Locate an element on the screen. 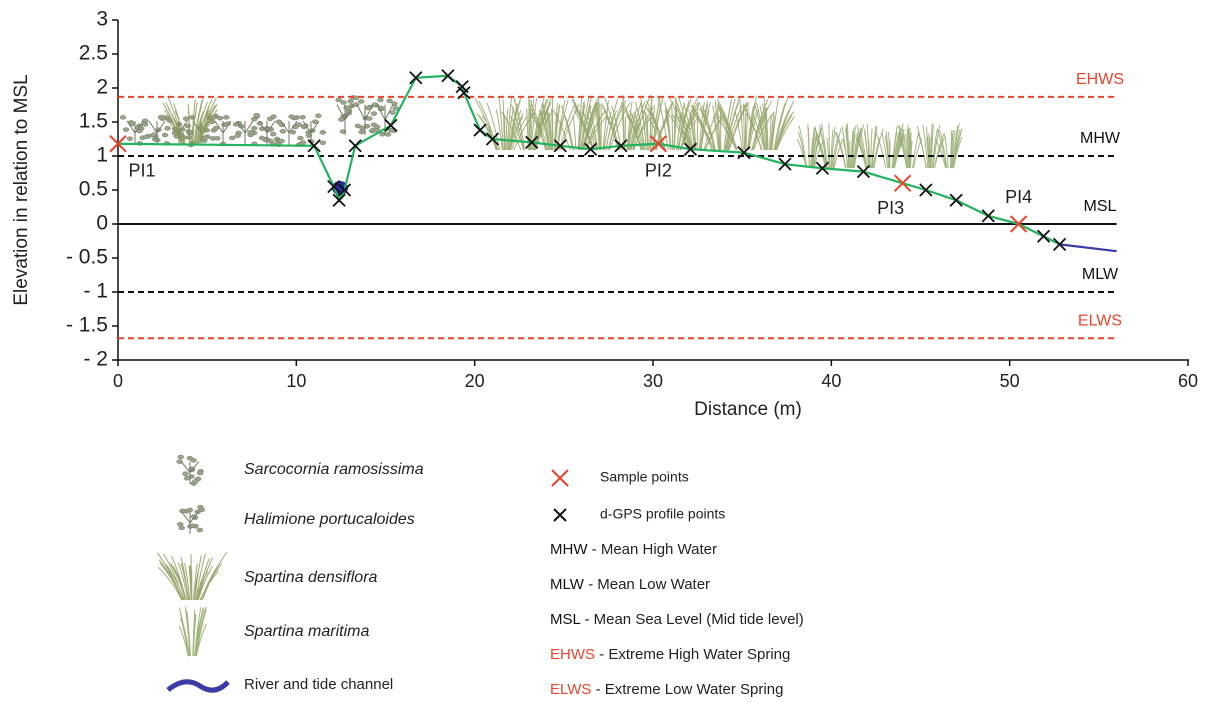 The width and height of the screenshot is (1210, 702). sample-label: PI1 is located at coordinates (141, 171).